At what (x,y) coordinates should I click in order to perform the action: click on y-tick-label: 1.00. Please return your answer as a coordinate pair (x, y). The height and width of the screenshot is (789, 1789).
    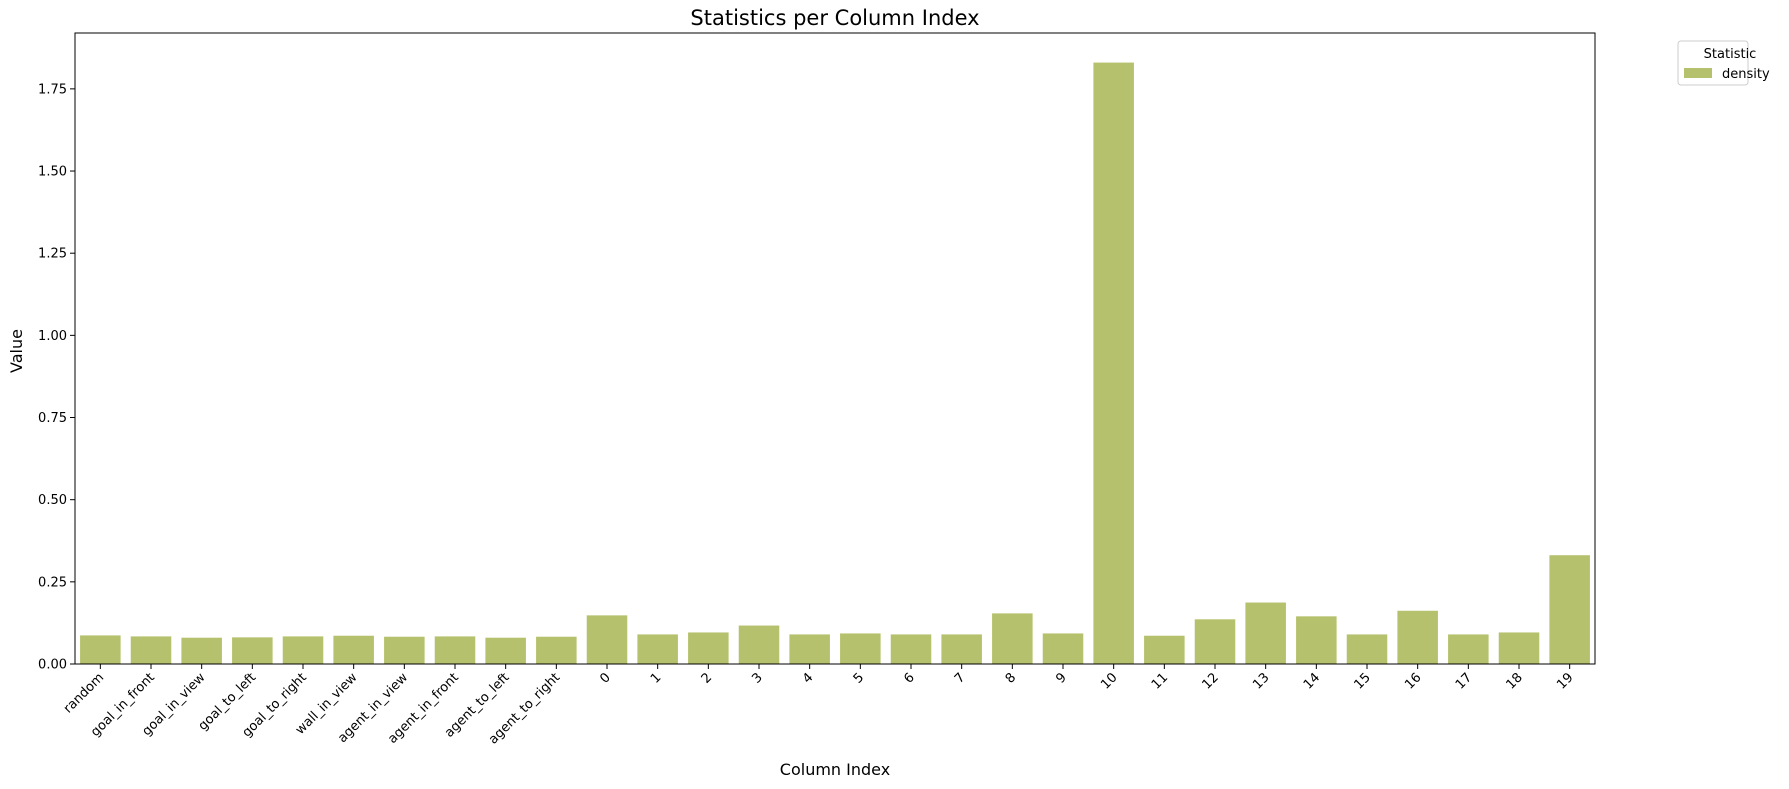
    Looking at the image, I should click on (52, 336).